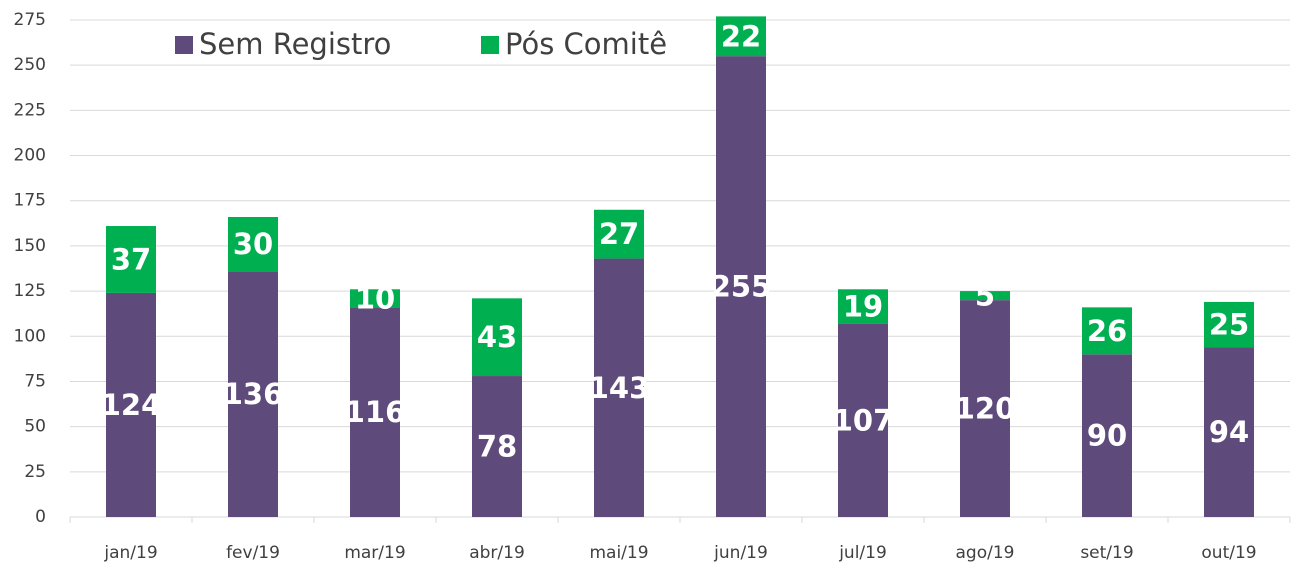 Image resolution: width=1299 pixels, height=571 pixels. Describe the element at coordinates (40, 517) in the screenshot. I see `y-tick-label: 0` at that location.